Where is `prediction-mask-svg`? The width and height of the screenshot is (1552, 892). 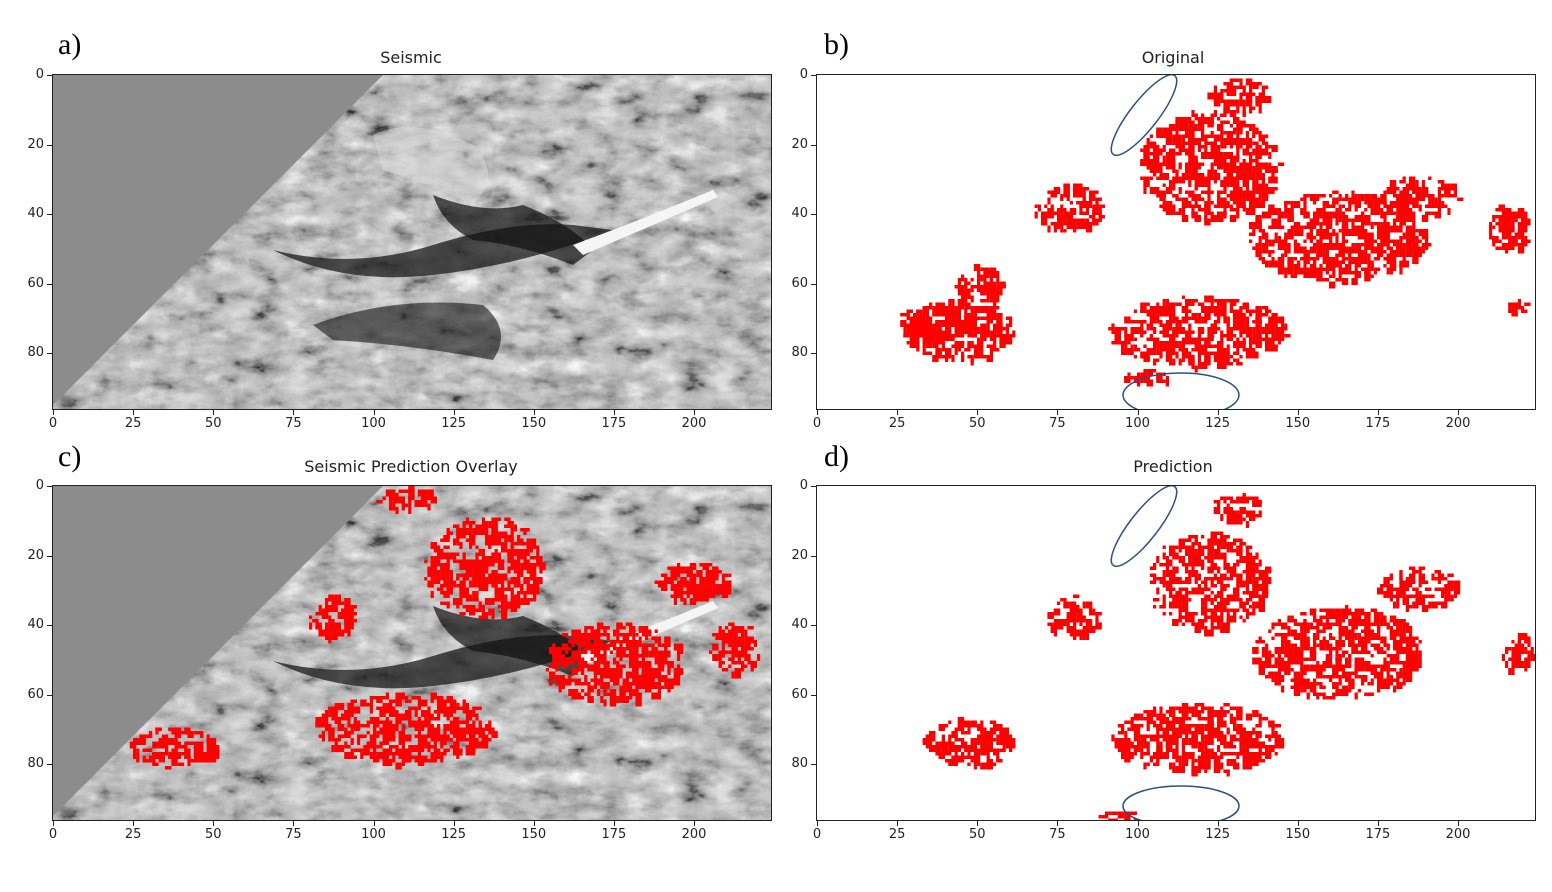 prediction-mask-svg is located at coordinates (1228, 653).